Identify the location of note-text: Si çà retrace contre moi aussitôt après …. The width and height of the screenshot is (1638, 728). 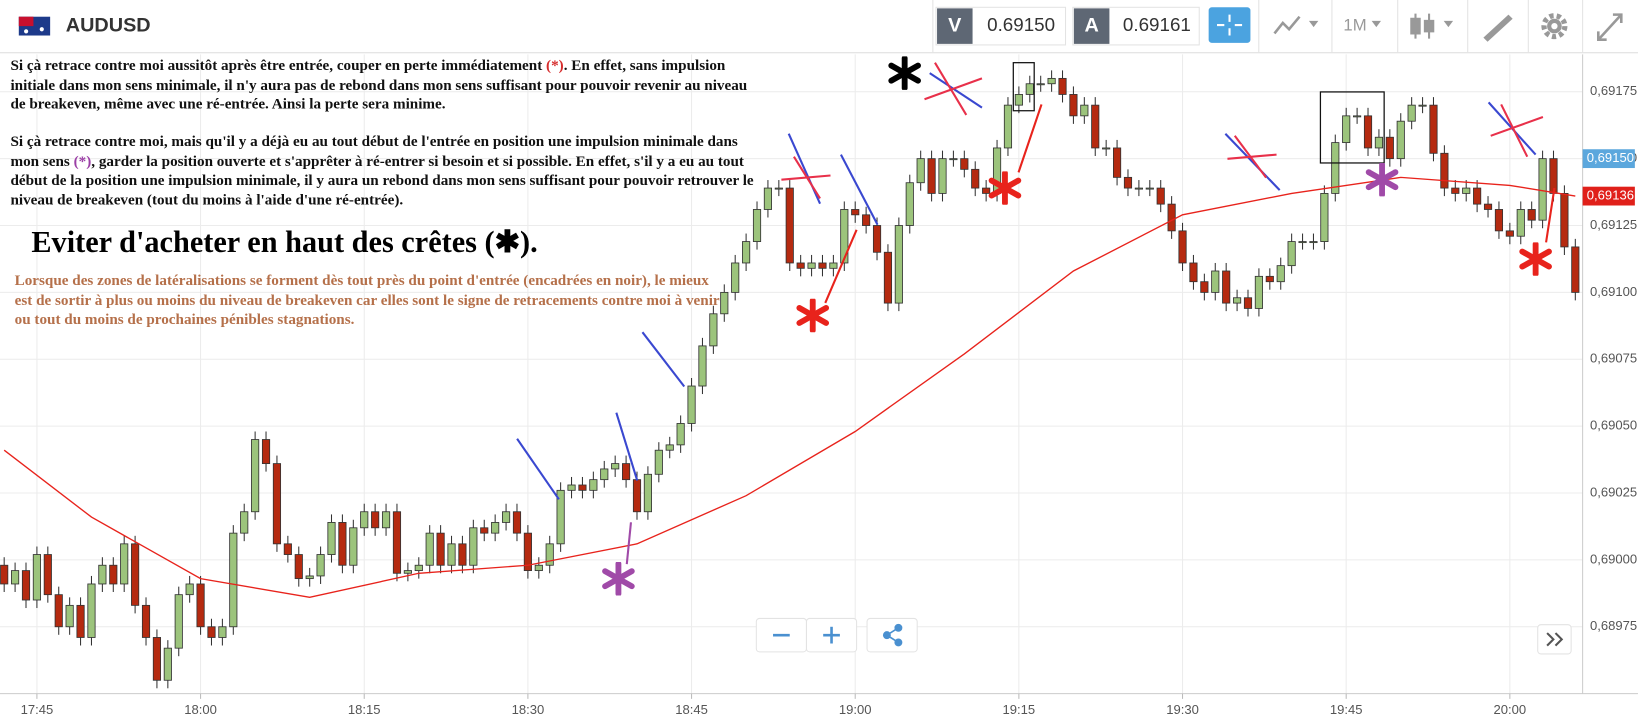
(278, 66).